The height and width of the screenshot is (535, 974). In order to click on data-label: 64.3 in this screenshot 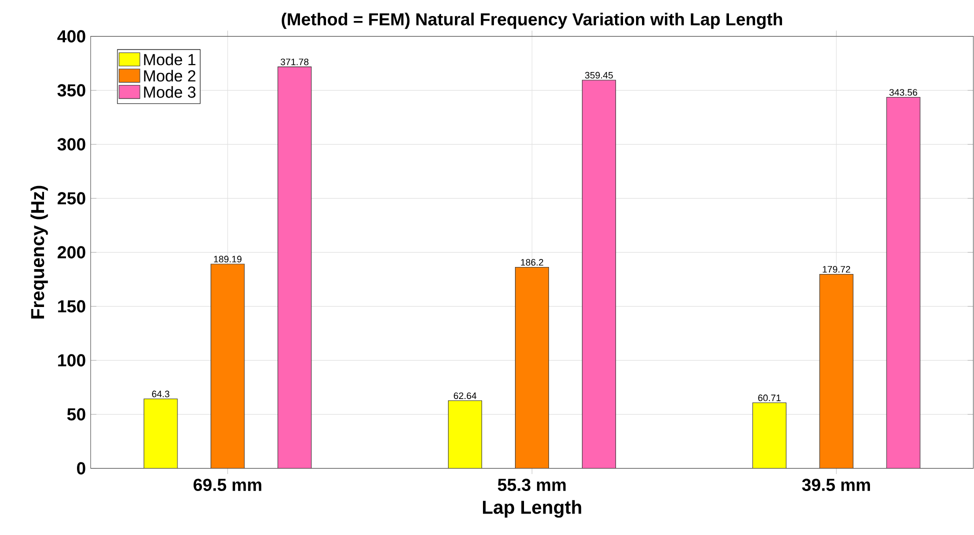, I will do `click(161, 394)`.